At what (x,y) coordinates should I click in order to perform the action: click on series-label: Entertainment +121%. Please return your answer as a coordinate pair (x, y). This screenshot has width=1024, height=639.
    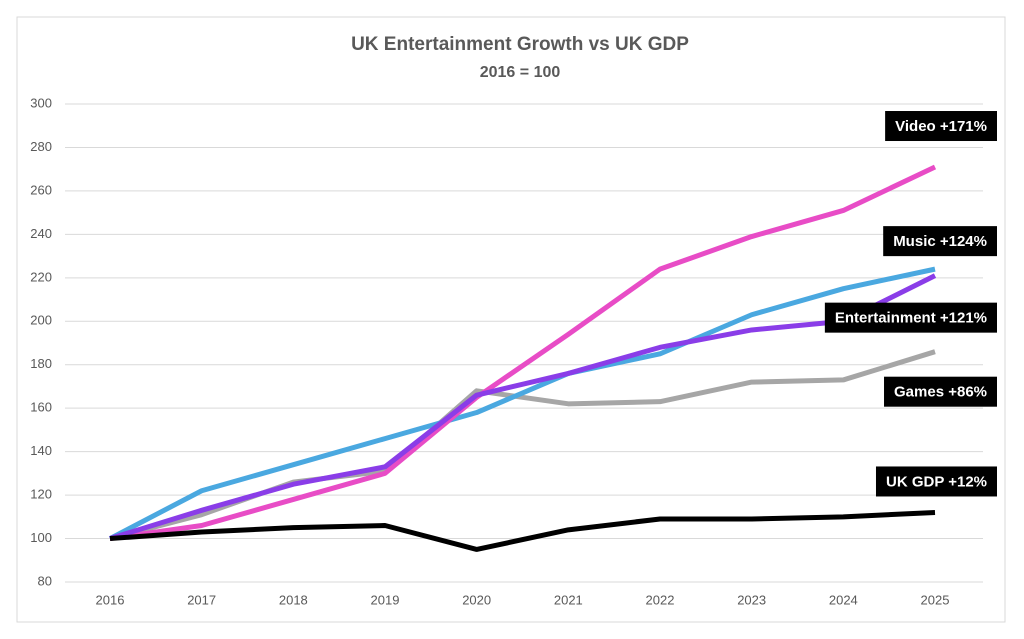
    Looking at the image, I should click on (910, 317).